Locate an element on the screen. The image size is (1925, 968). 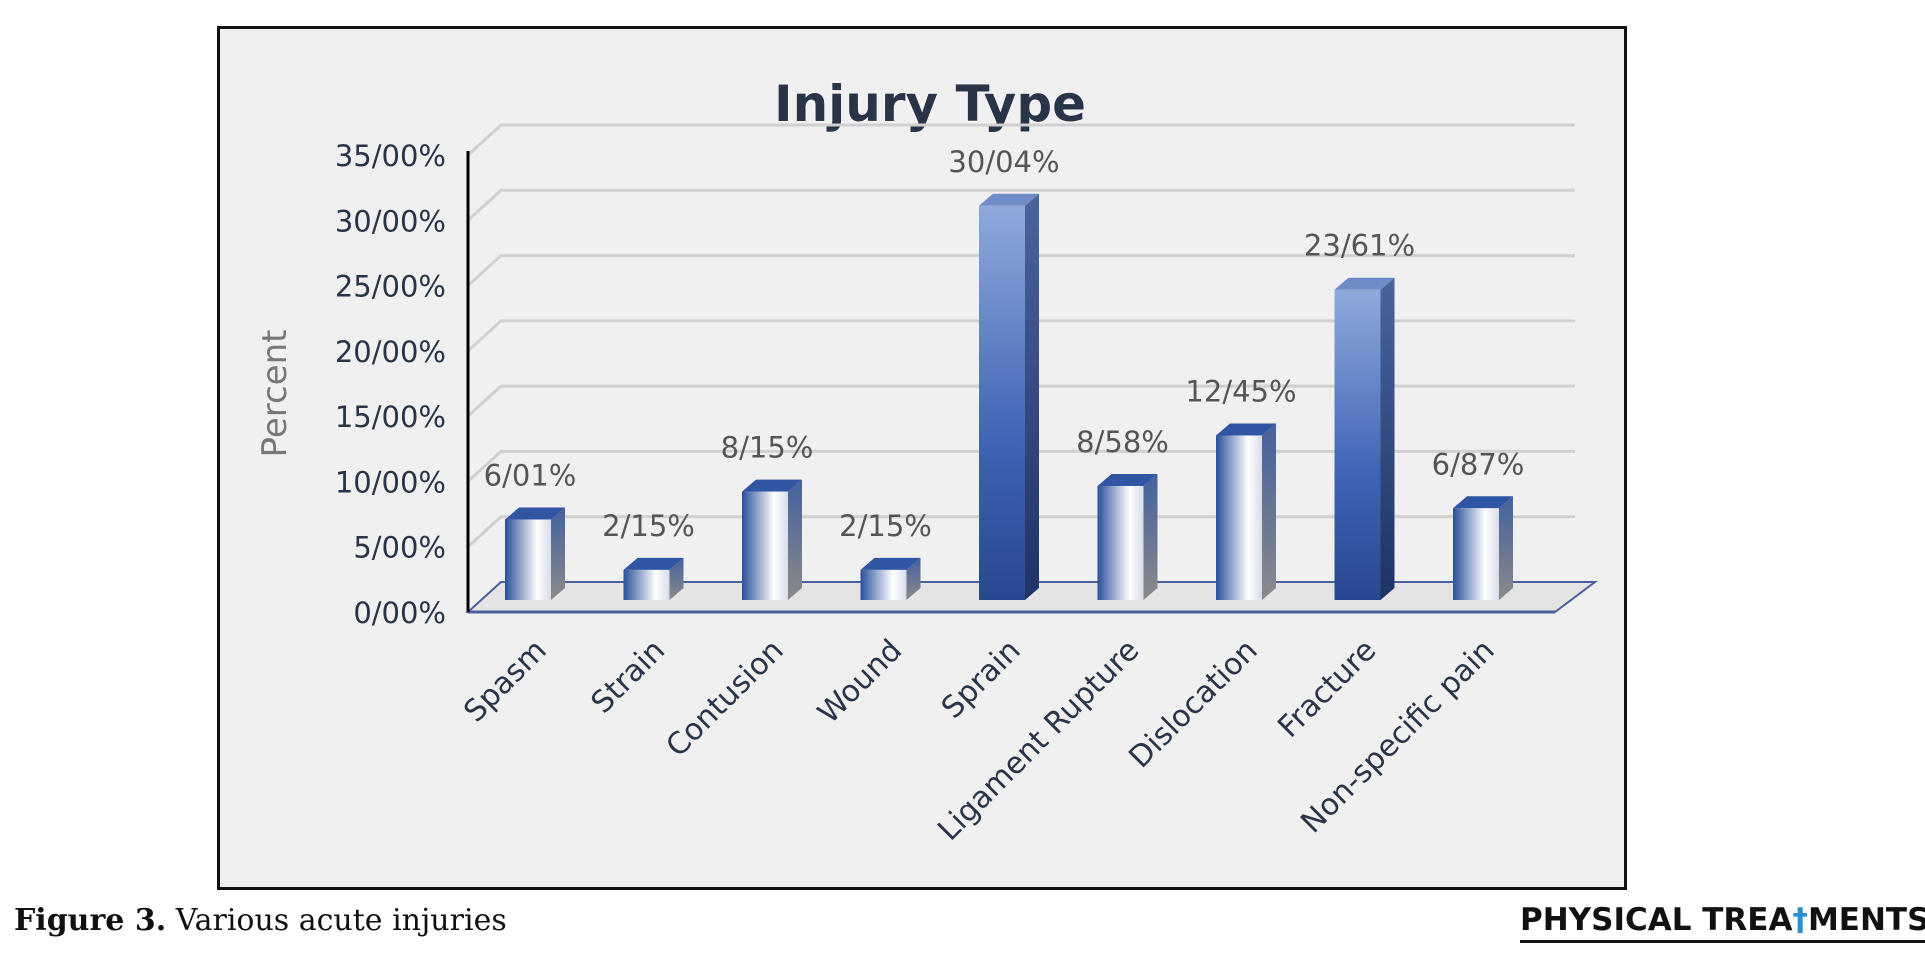
figure-caption-label: Figure 3. is located at coordinates (90, 920).